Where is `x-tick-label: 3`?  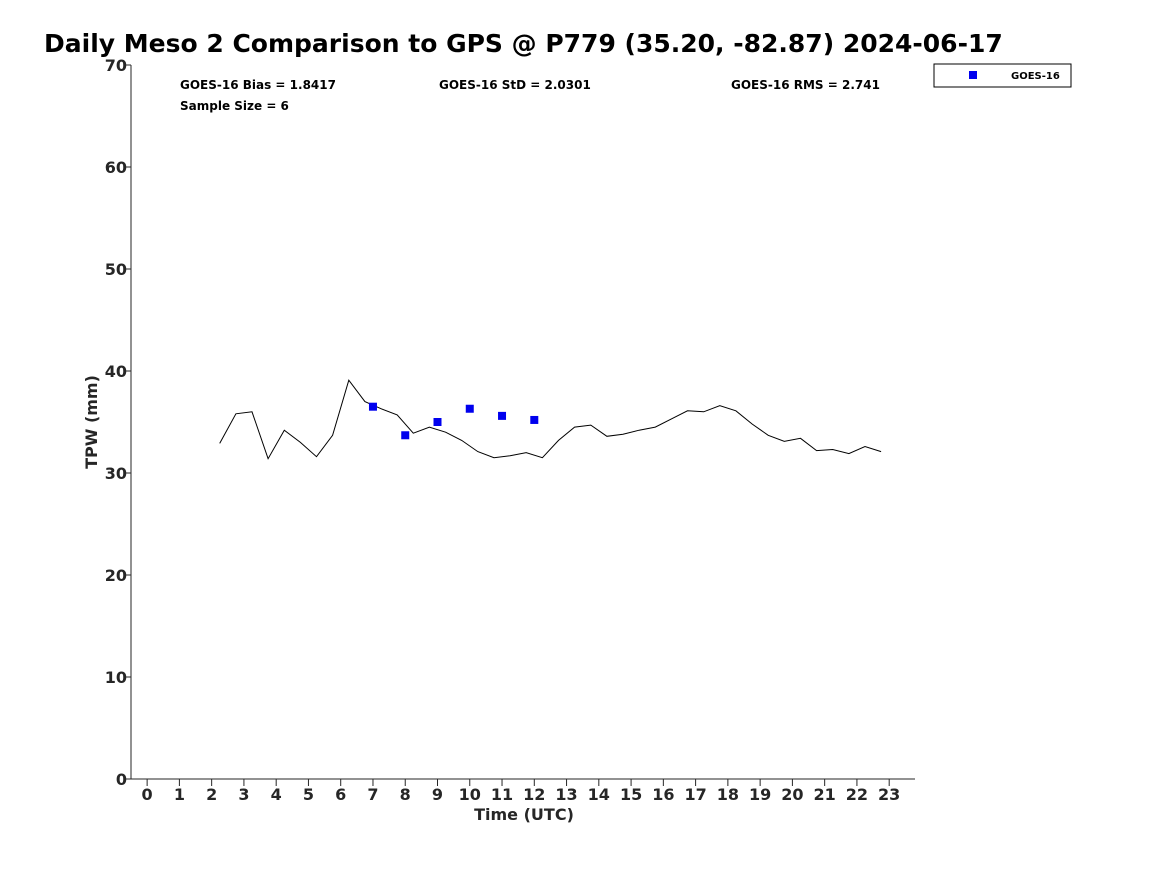
x-tick-label: 3 is located at coordinates (243, 794).